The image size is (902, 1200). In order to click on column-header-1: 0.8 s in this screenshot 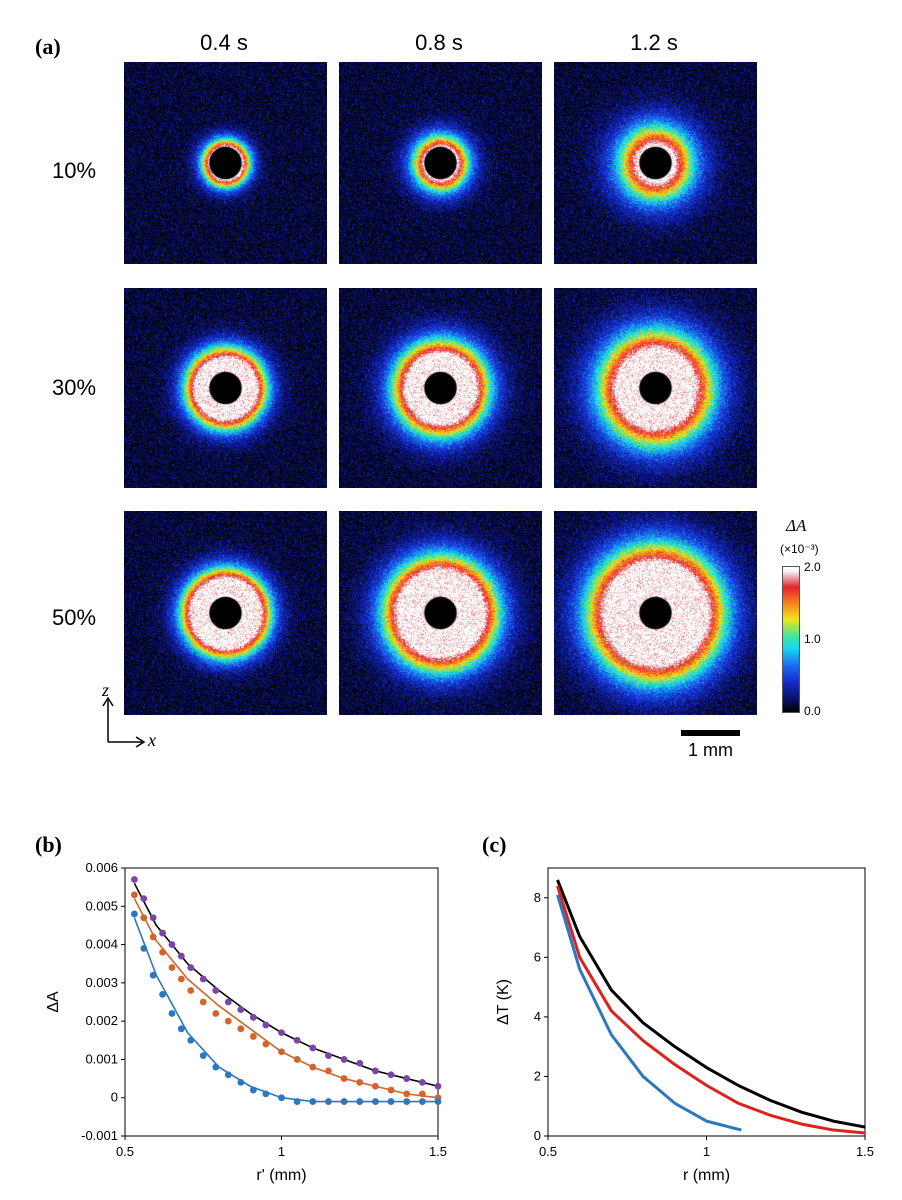, I will do `click(439, 42)`.